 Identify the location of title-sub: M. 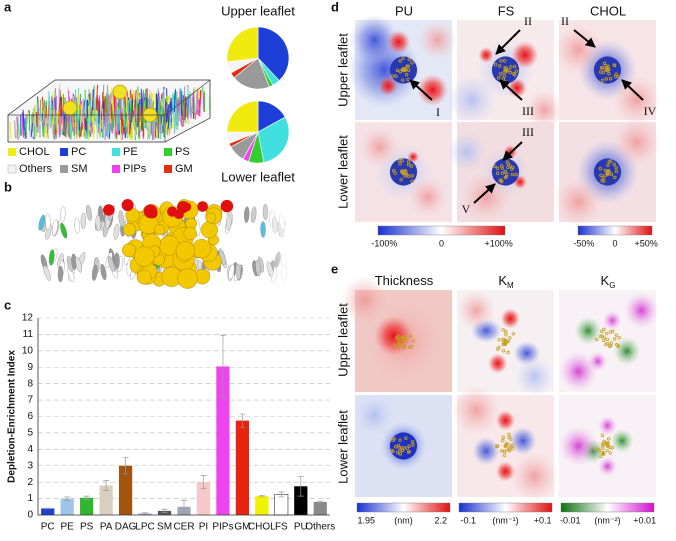
(510, 285).